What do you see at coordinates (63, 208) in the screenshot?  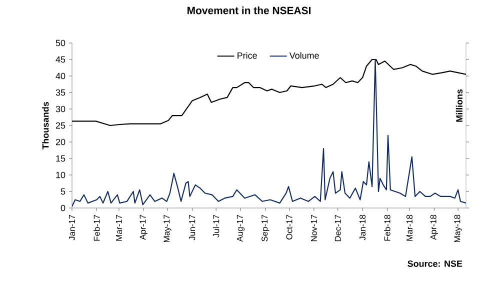 I see `y-tick-label: 0` at bounding box center [63, 208].